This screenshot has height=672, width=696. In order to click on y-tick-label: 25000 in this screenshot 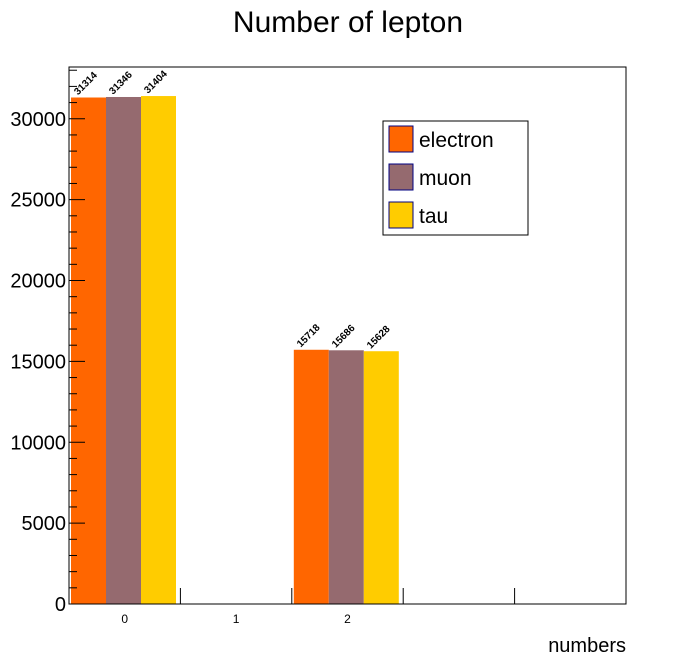, I will do `click(38, 201)`.